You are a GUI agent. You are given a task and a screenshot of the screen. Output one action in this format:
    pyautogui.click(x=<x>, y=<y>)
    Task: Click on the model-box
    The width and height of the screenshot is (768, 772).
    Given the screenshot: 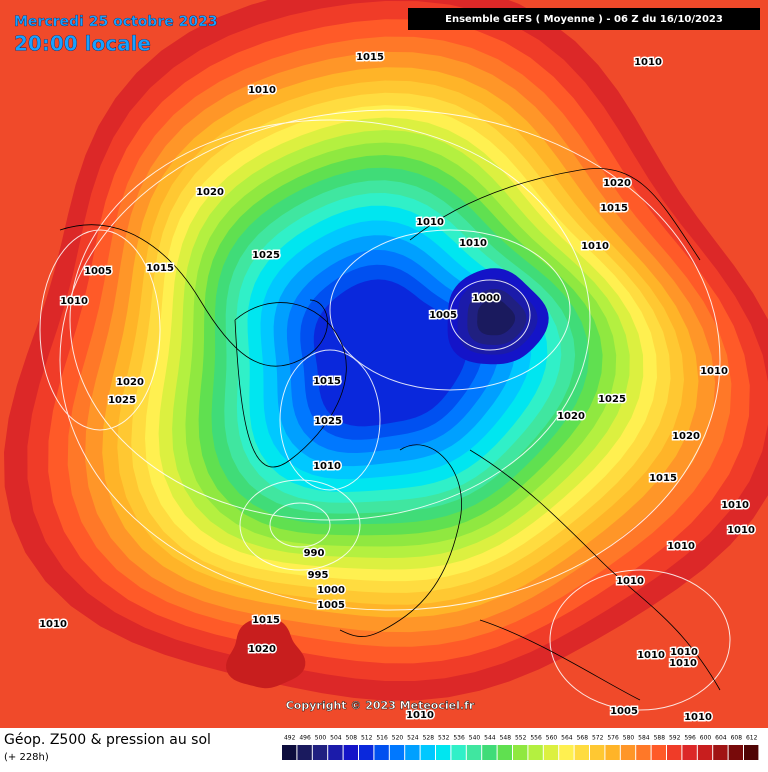 What is the action you would take?
    pyautogui.click(x=584, y=19)
    